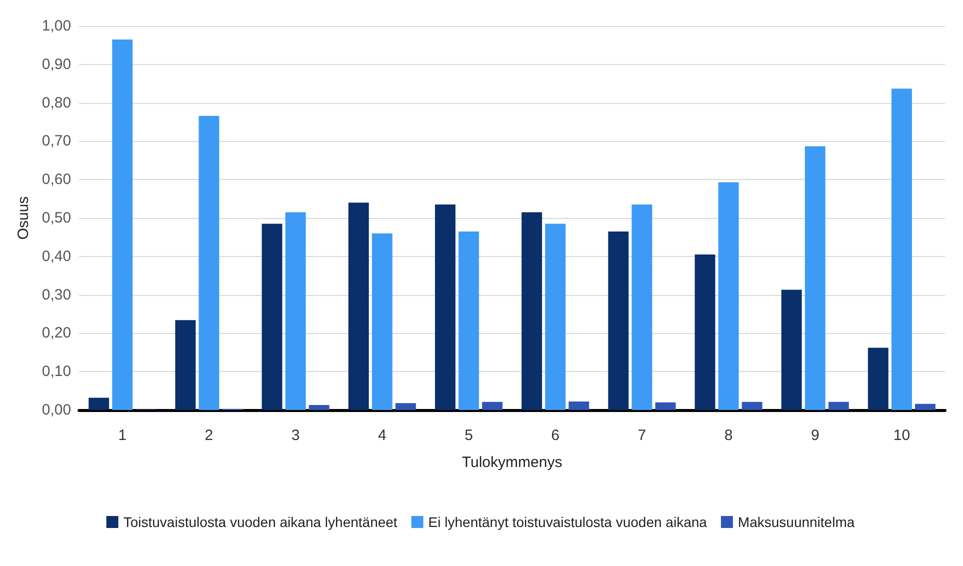 The height and width of the screenshot is (566, 963). Describe the element at coordinates (555, 435) in the screenshot. I see `x-tick-label: 6` at that location.